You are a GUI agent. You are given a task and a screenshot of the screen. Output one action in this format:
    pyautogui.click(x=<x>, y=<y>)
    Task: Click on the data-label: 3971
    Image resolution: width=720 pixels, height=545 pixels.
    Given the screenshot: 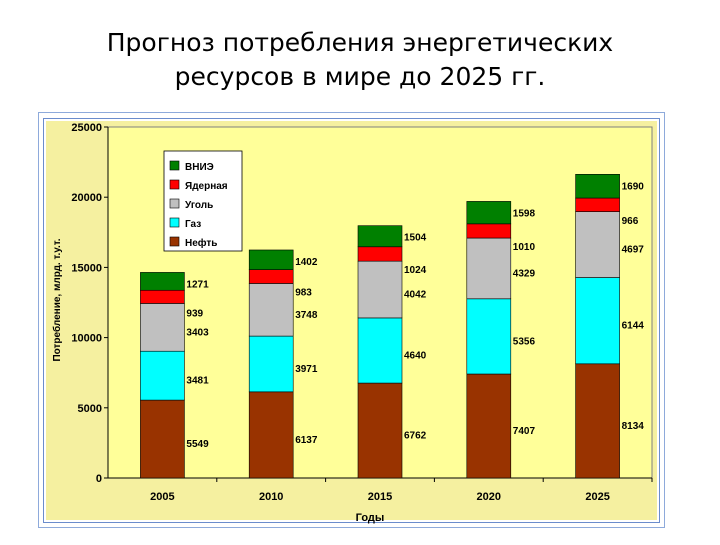 What is the action you would take?
    pyautogui.click(x=306, y=369)
    